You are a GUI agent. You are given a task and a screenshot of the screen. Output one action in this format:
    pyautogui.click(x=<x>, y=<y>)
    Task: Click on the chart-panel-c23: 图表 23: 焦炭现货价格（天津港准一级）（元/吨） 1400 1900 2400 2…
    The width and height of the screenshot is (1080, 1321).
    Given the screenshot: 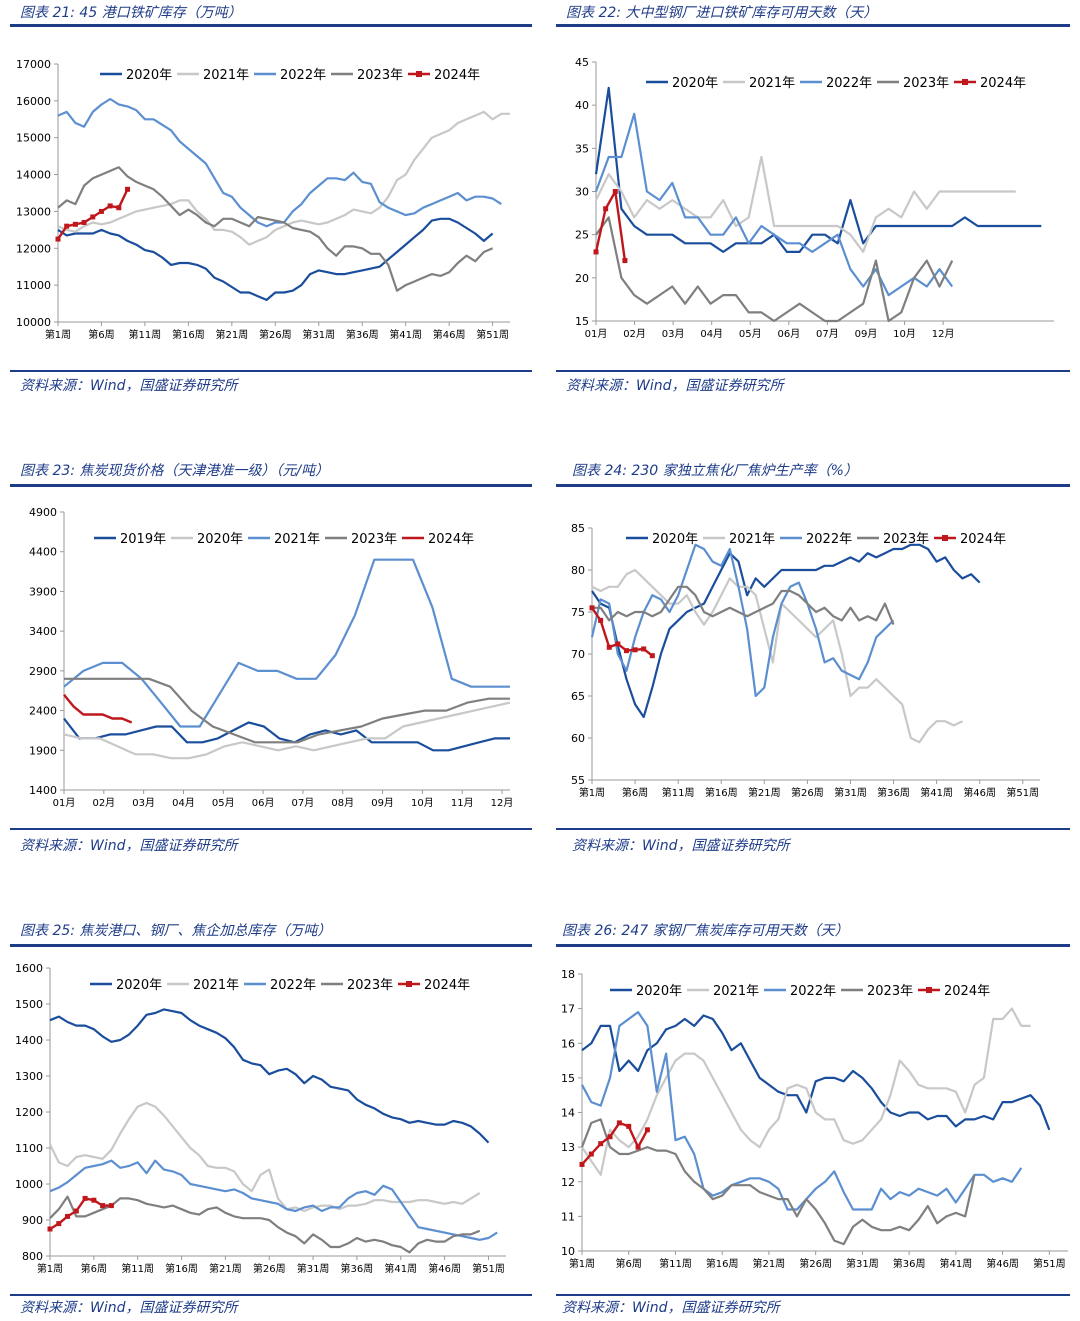 What is the action you would take?
    pyautogui.click(x=271, y=658)
    